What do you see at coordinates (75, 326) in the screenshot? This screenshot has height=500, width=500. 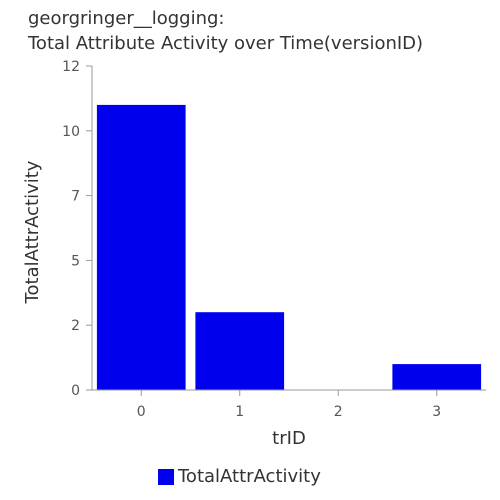 I see `y-tick-label: 2` at bounding box center [75, 326].